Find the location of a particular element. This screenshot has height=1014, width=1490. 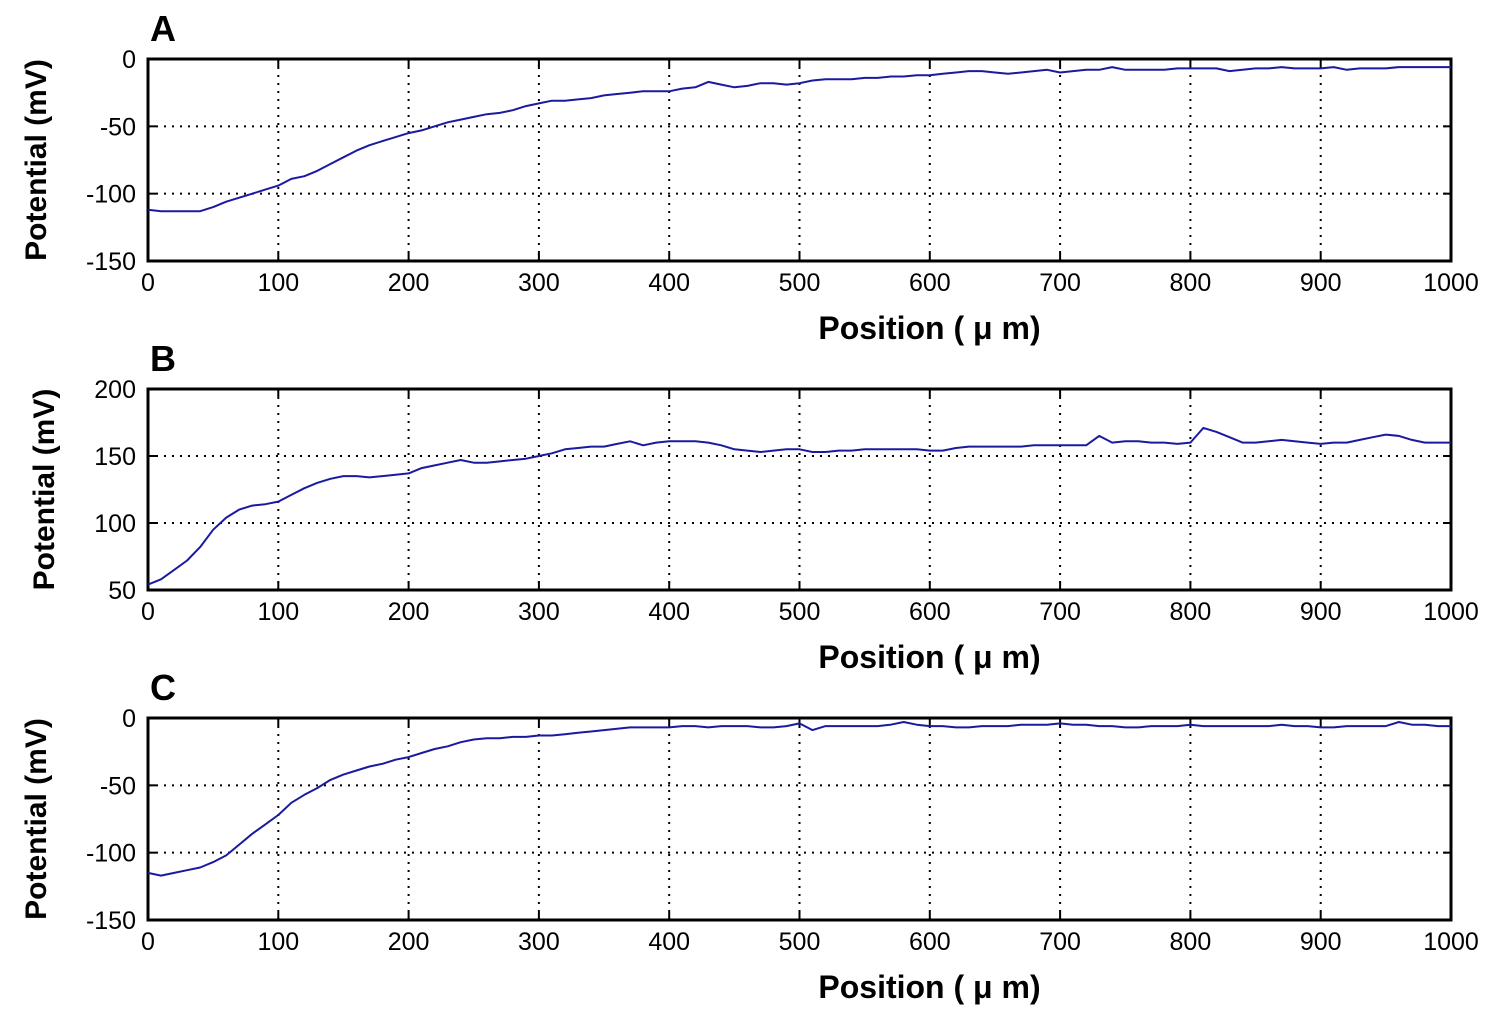

panel-letter: B is located at coordinates (163, 358).